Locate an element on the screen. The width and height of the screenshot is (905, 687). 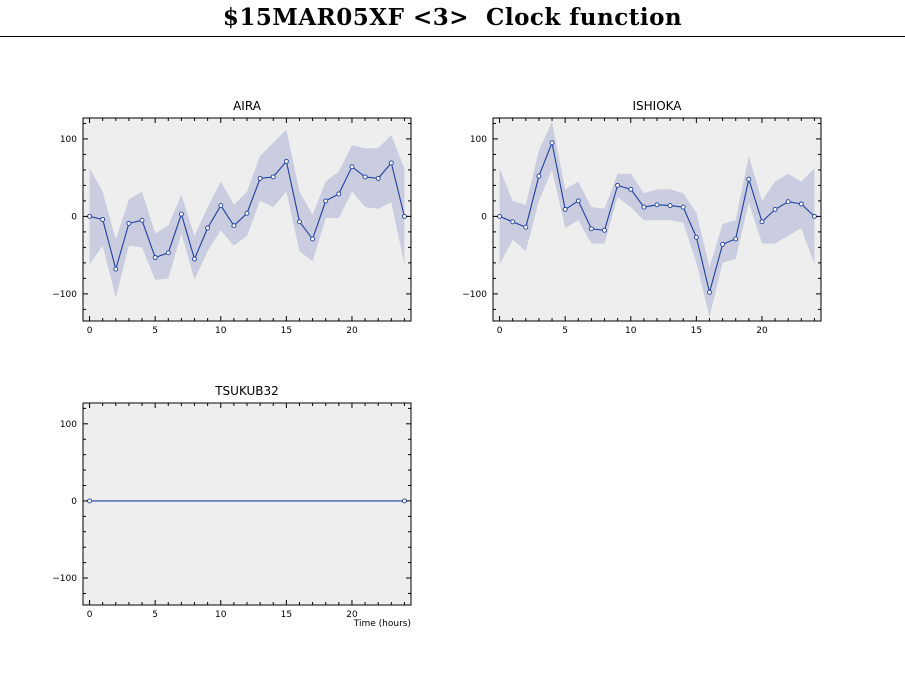
chart-panel-tsukub32: 0 5 10 15 20 −100 0 100 TSUKUB32 Time (hours) is located at coordinates (232, 506).